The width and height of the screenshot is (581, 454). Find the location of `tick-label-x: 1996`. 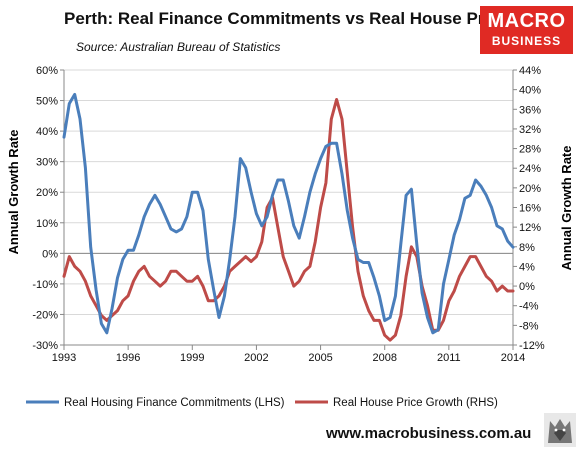

tick-label-x: 1996 is located at coordinates (128, 358).